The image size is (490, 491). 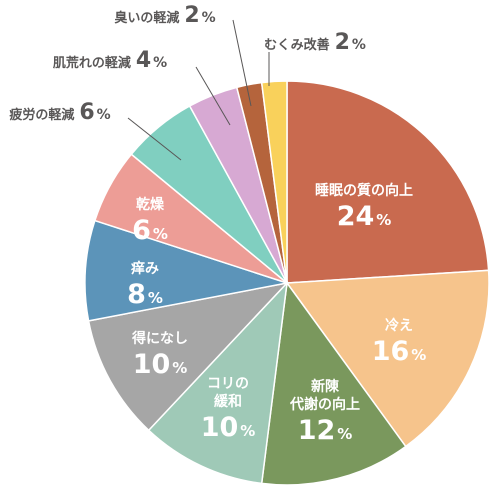 What do you see at coordinates (325, 386) in the screenshot?
I see `slice-name-text: 新陳` at bounding box center [325, 386].